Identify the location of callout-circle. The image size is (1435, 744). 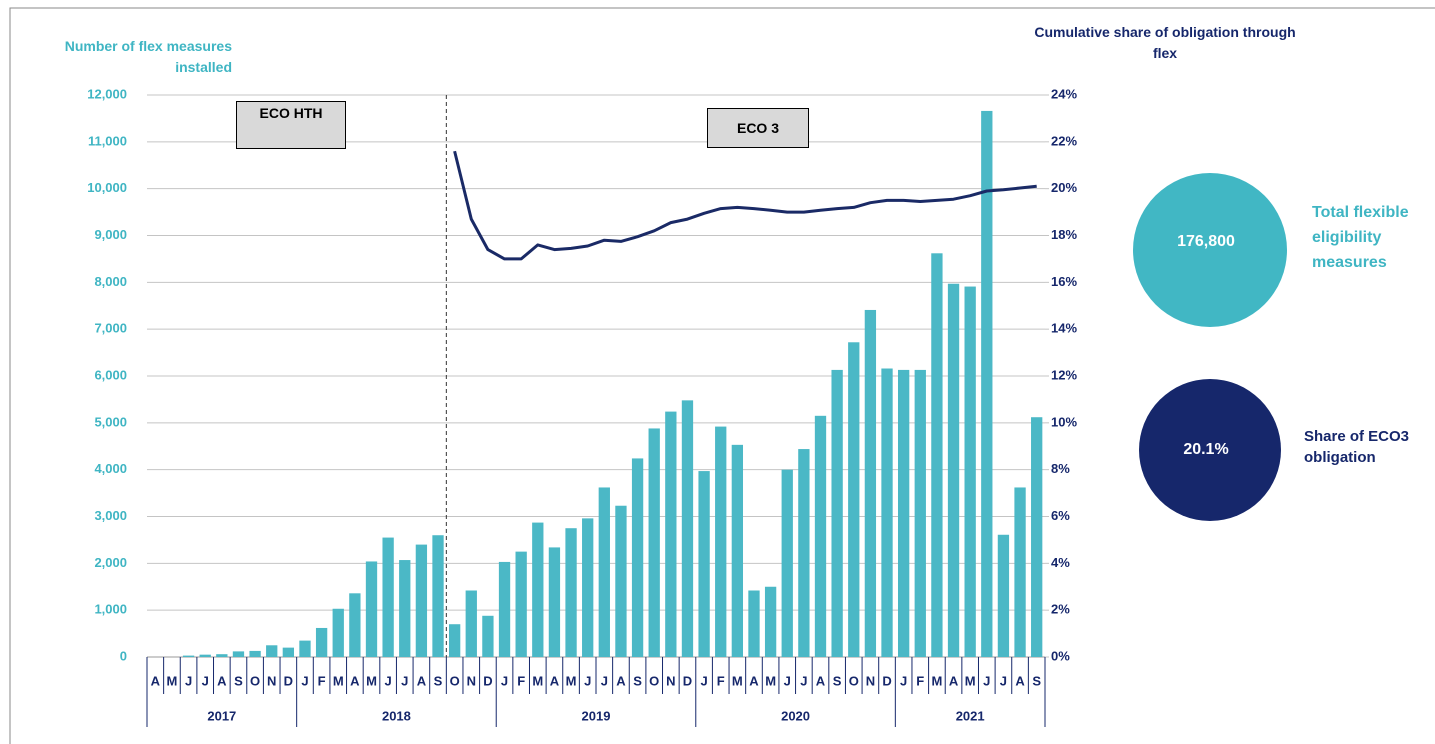
(1210, 450).